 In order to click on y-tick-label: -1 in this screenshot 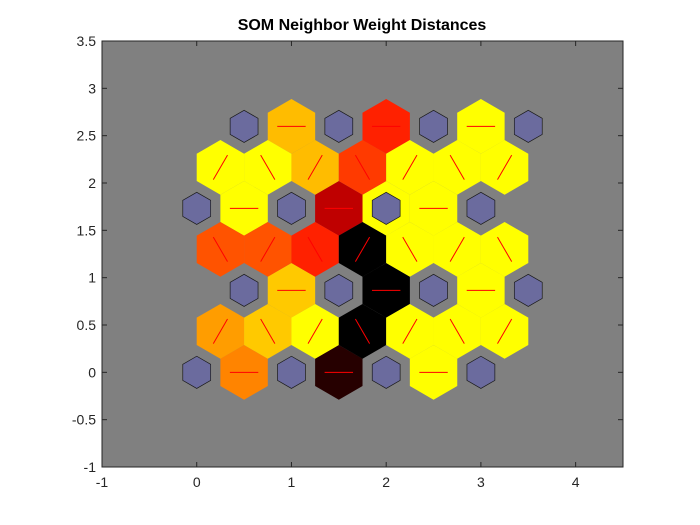, I will do `click(90, 467)`.